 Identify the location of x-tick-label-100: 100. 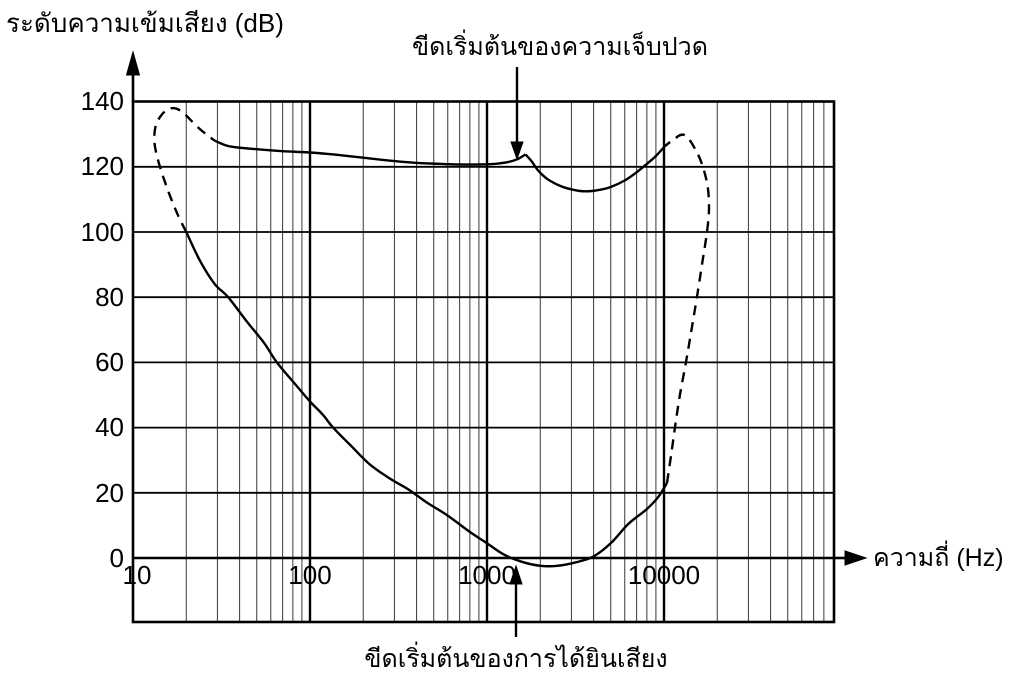
(310, 575).